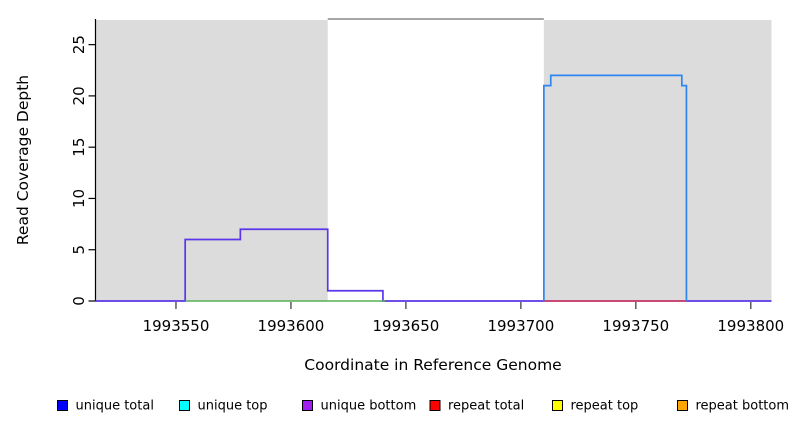  Describe the element at coordinates (23, 160) in the screenshot. I see `y-axis-title: Read Coverage Depth` at that location.